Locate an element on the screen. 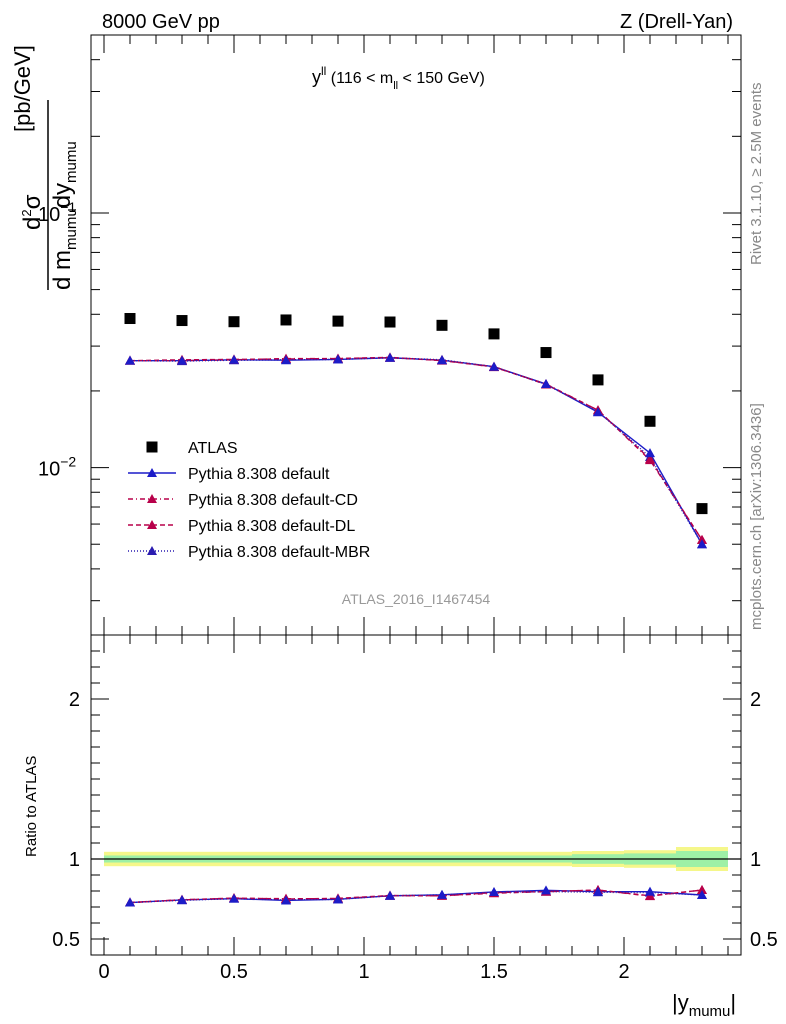 Image resolution: width=786 pixels, height=1024 pixels. x-tick-label: 0.5 is located at coordinates (234, 972).